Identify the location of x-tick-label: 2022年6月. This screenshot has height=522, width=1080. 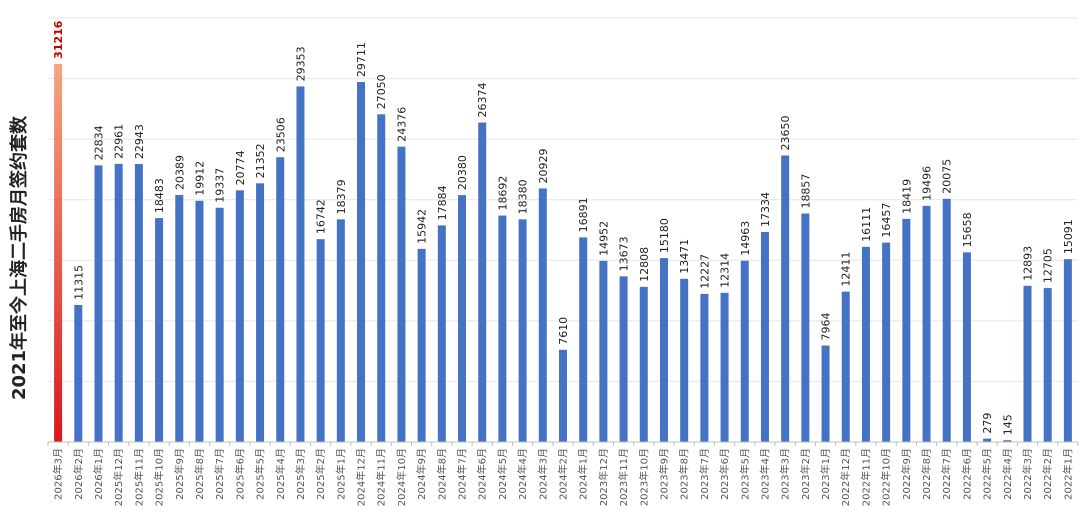
(966, 474).